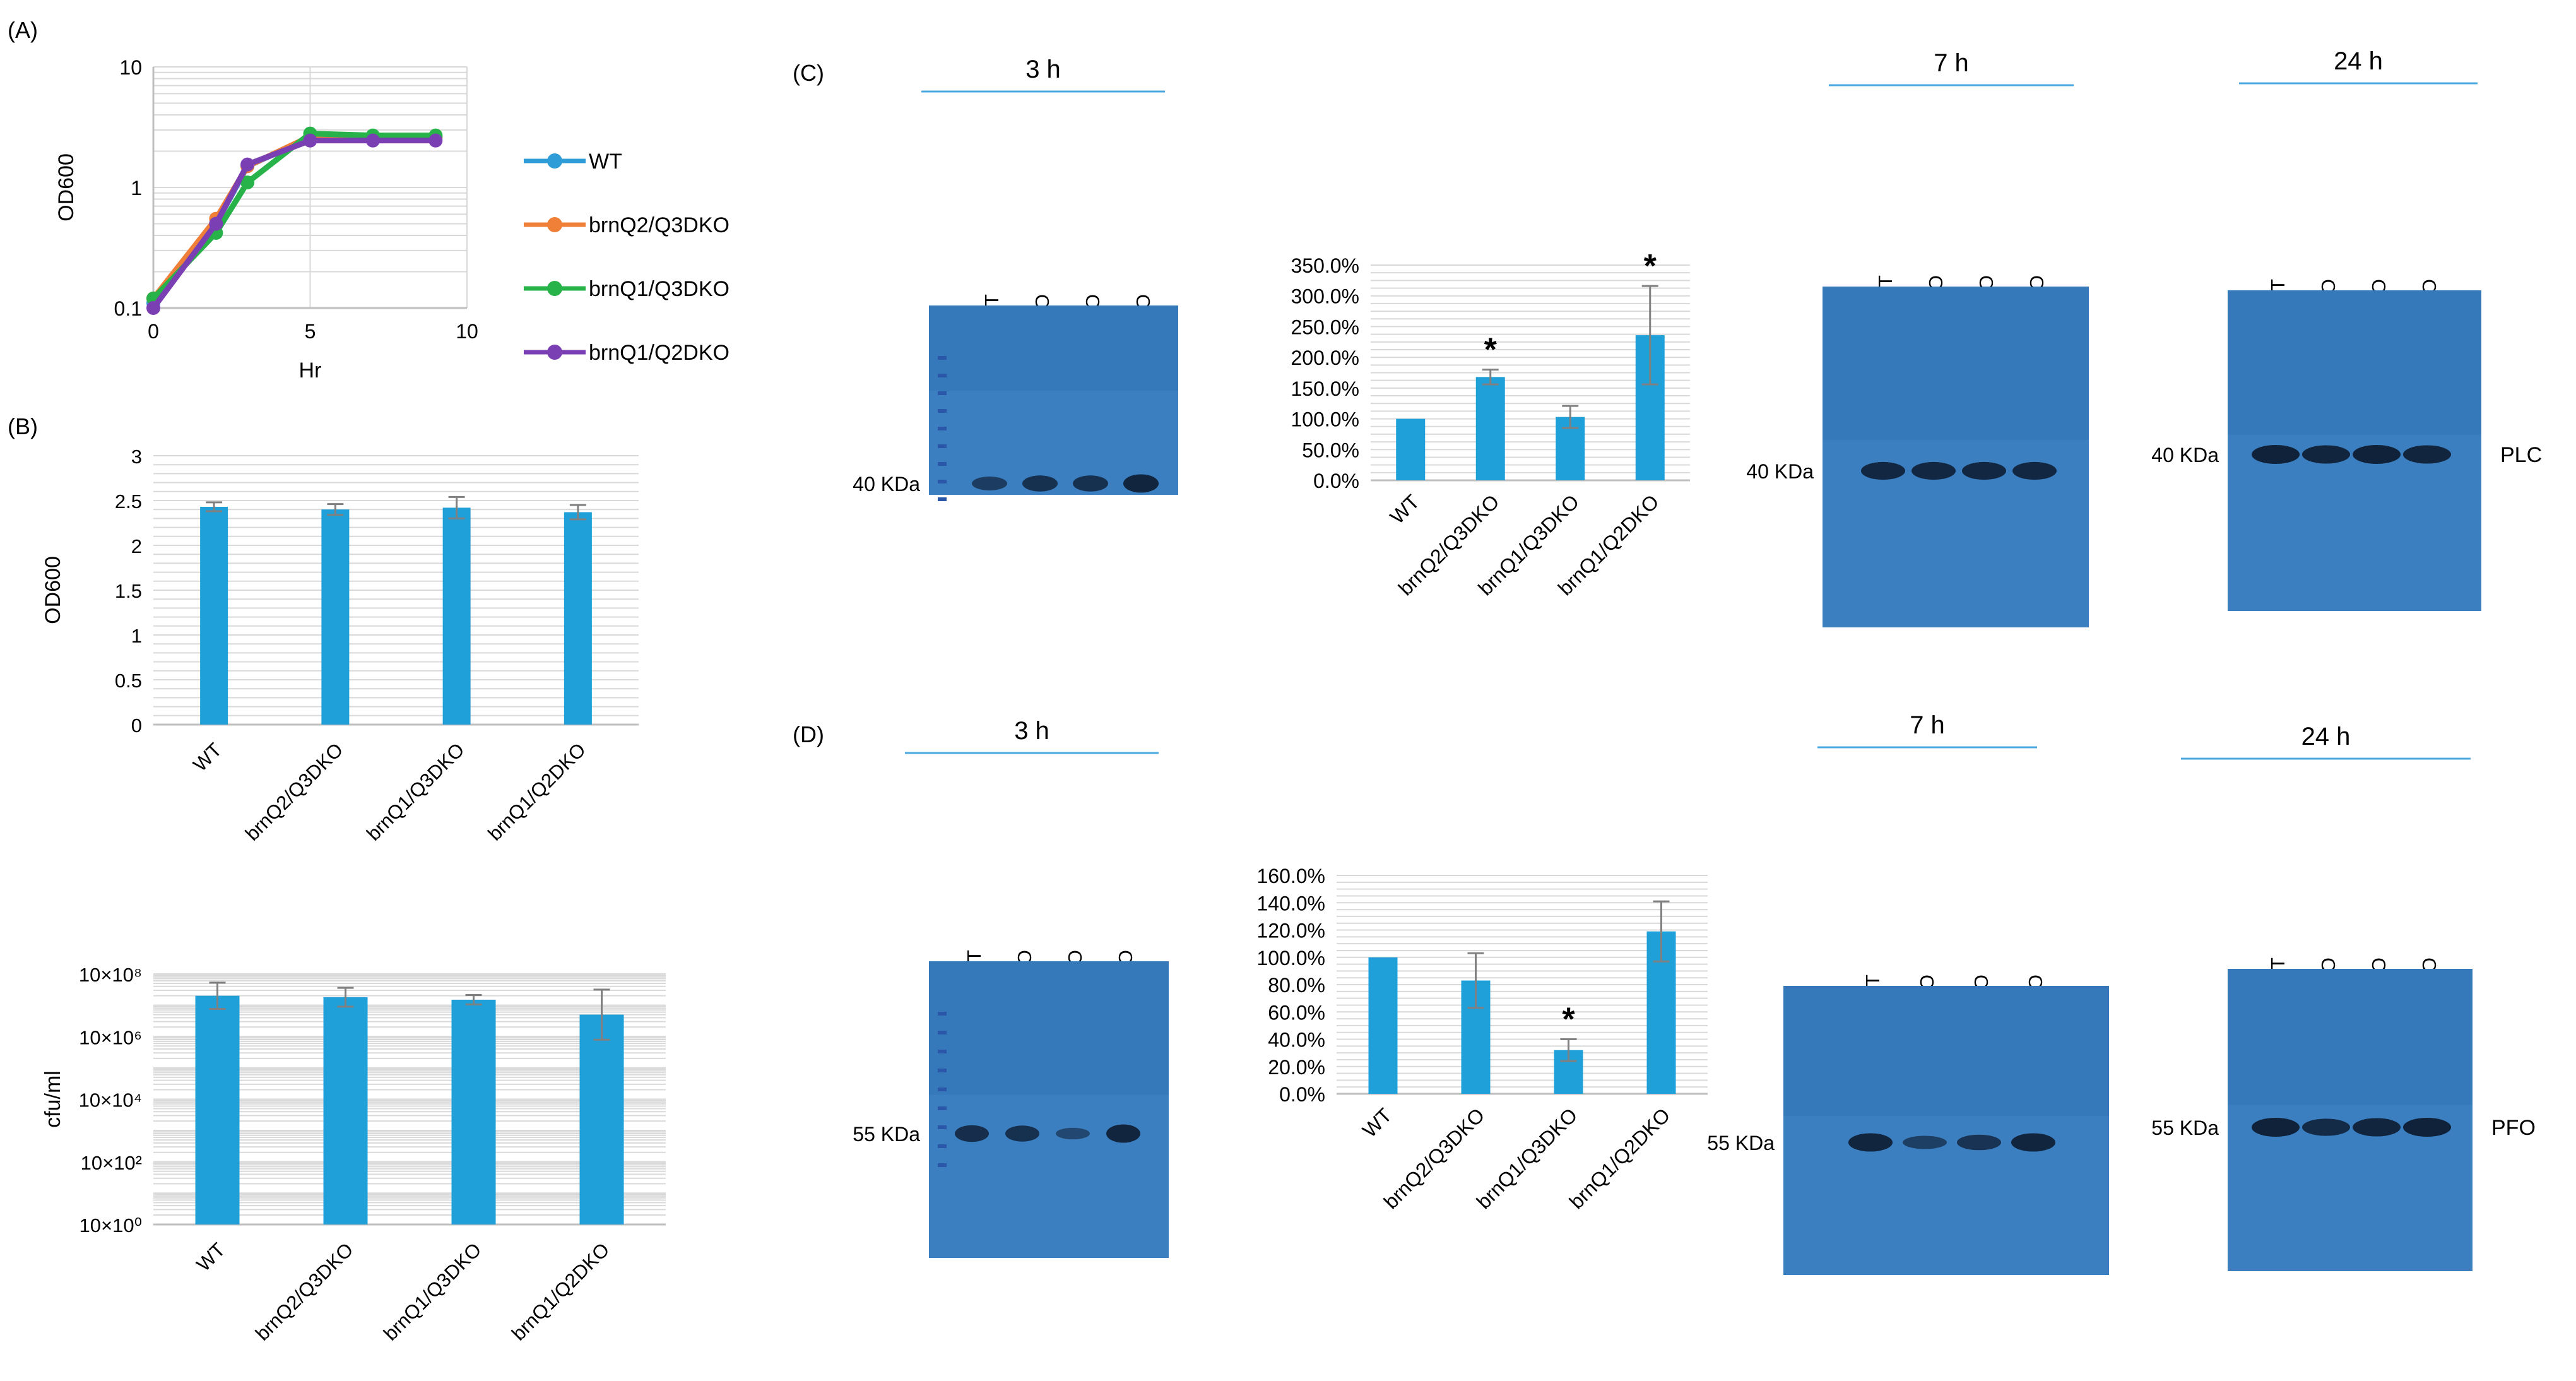  What do you see at coordinates (153, 331) in the screenshot?
I see `x-tick-label: 0` at bounding box center [153, 331].